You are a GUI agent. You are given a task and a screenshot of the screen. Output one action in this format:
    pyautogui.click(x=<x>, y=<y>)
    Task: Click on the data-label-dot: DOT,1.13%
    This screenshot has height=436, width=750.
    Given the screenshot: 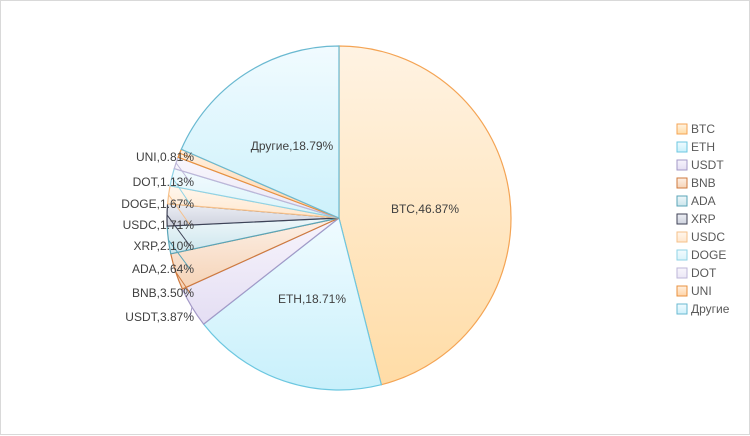 What is the action you would take?
    pyautogui.click(x=164, y=182)
    